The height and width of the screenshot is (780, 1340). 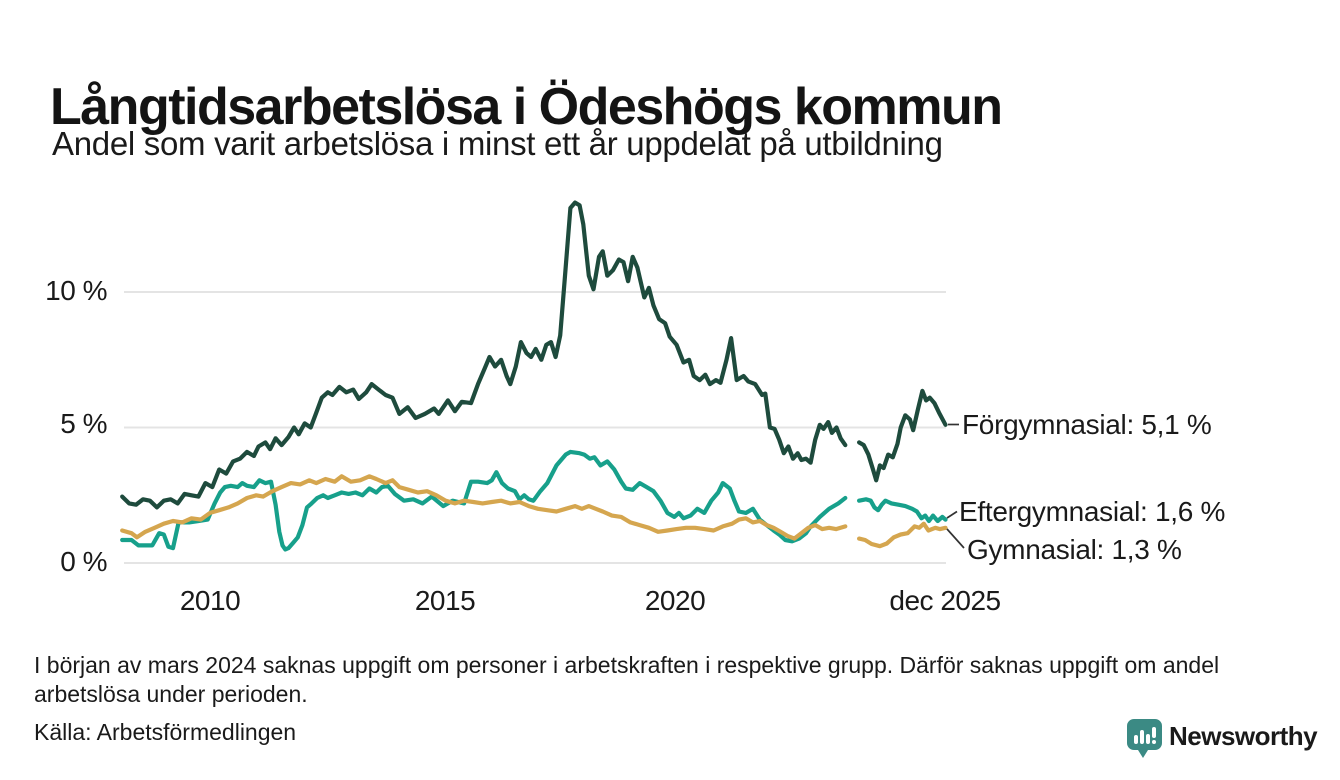 I want to click on y-tick-0: 0 %, so click(x=83, y=561).